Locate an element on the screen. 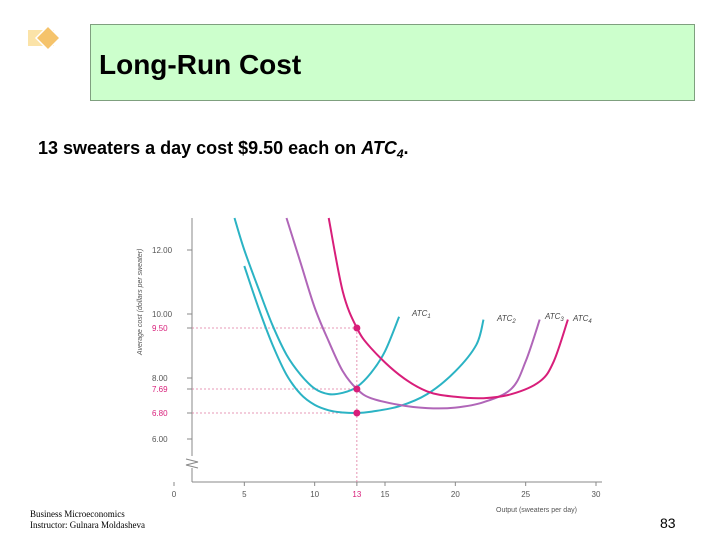  title-box: Long-Run Cost is located at coordinates (392, 62).